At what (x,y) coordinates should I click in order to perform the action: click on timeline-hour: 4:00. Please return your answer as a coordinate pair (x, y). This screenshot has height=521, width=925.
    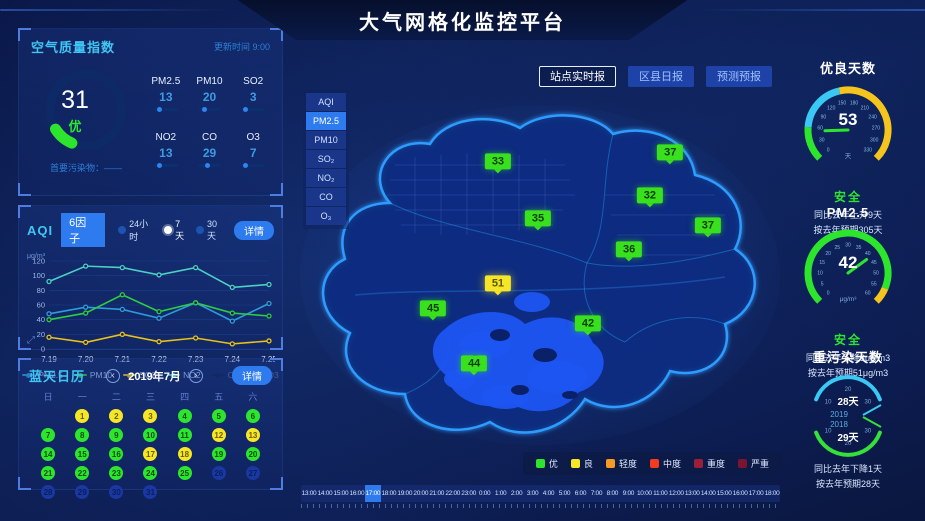
    Looking at the image, I should click on (548, 493).